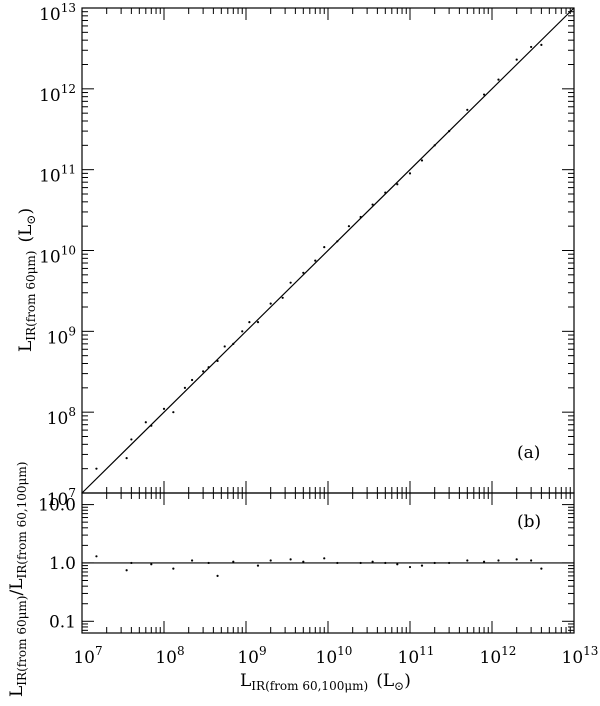  Describe the element at coordinates (251, 656) in the screenshot. I see `panel-b-x-tick-label: 10⁹` at that location.